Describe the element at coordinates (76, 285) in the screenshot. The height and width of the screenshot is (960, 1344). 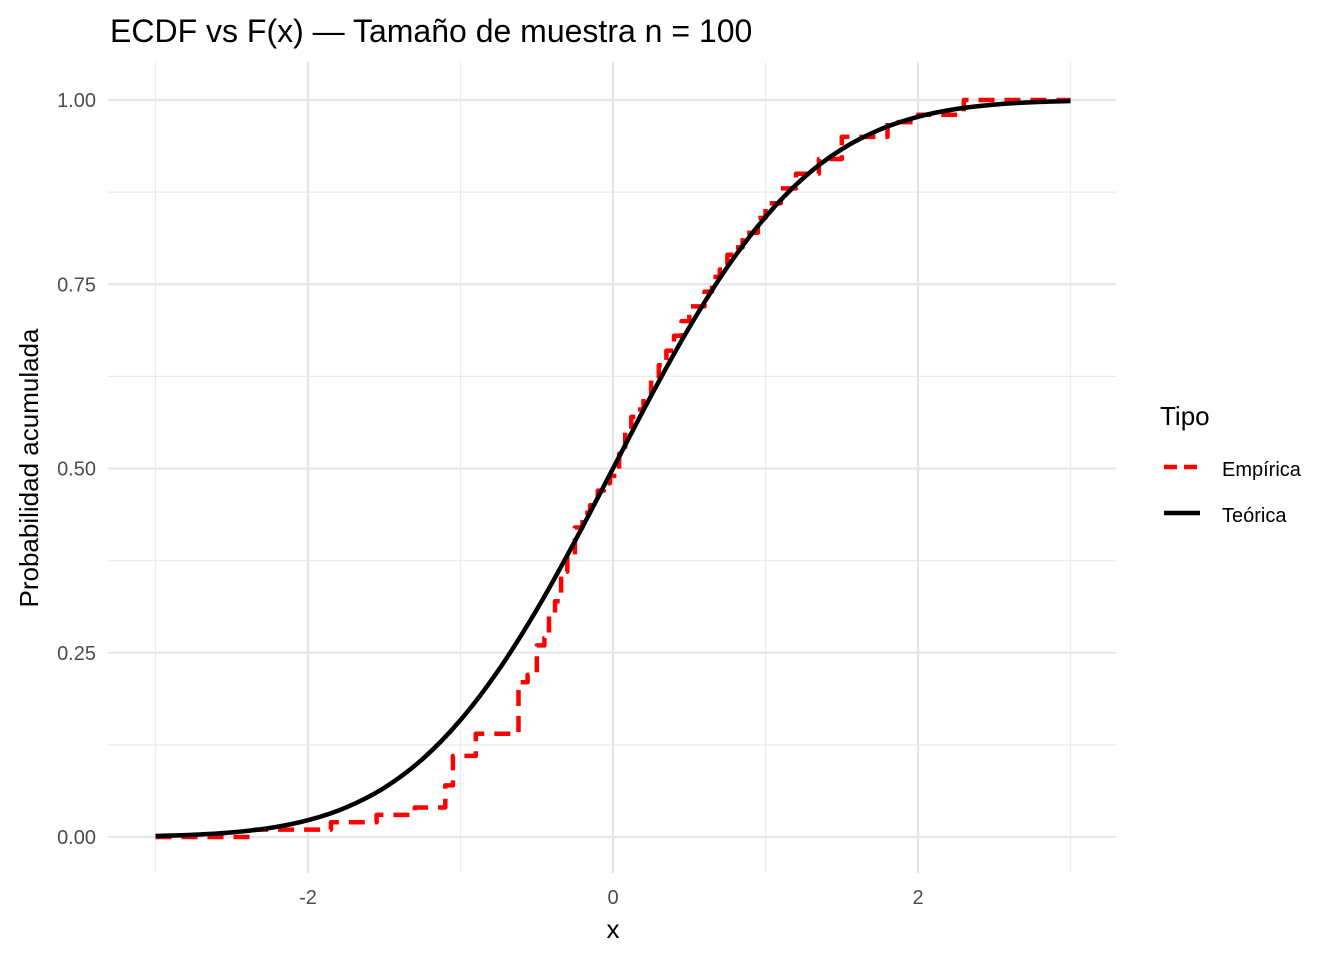
I see `y-tick-label: 0.75` at that location.